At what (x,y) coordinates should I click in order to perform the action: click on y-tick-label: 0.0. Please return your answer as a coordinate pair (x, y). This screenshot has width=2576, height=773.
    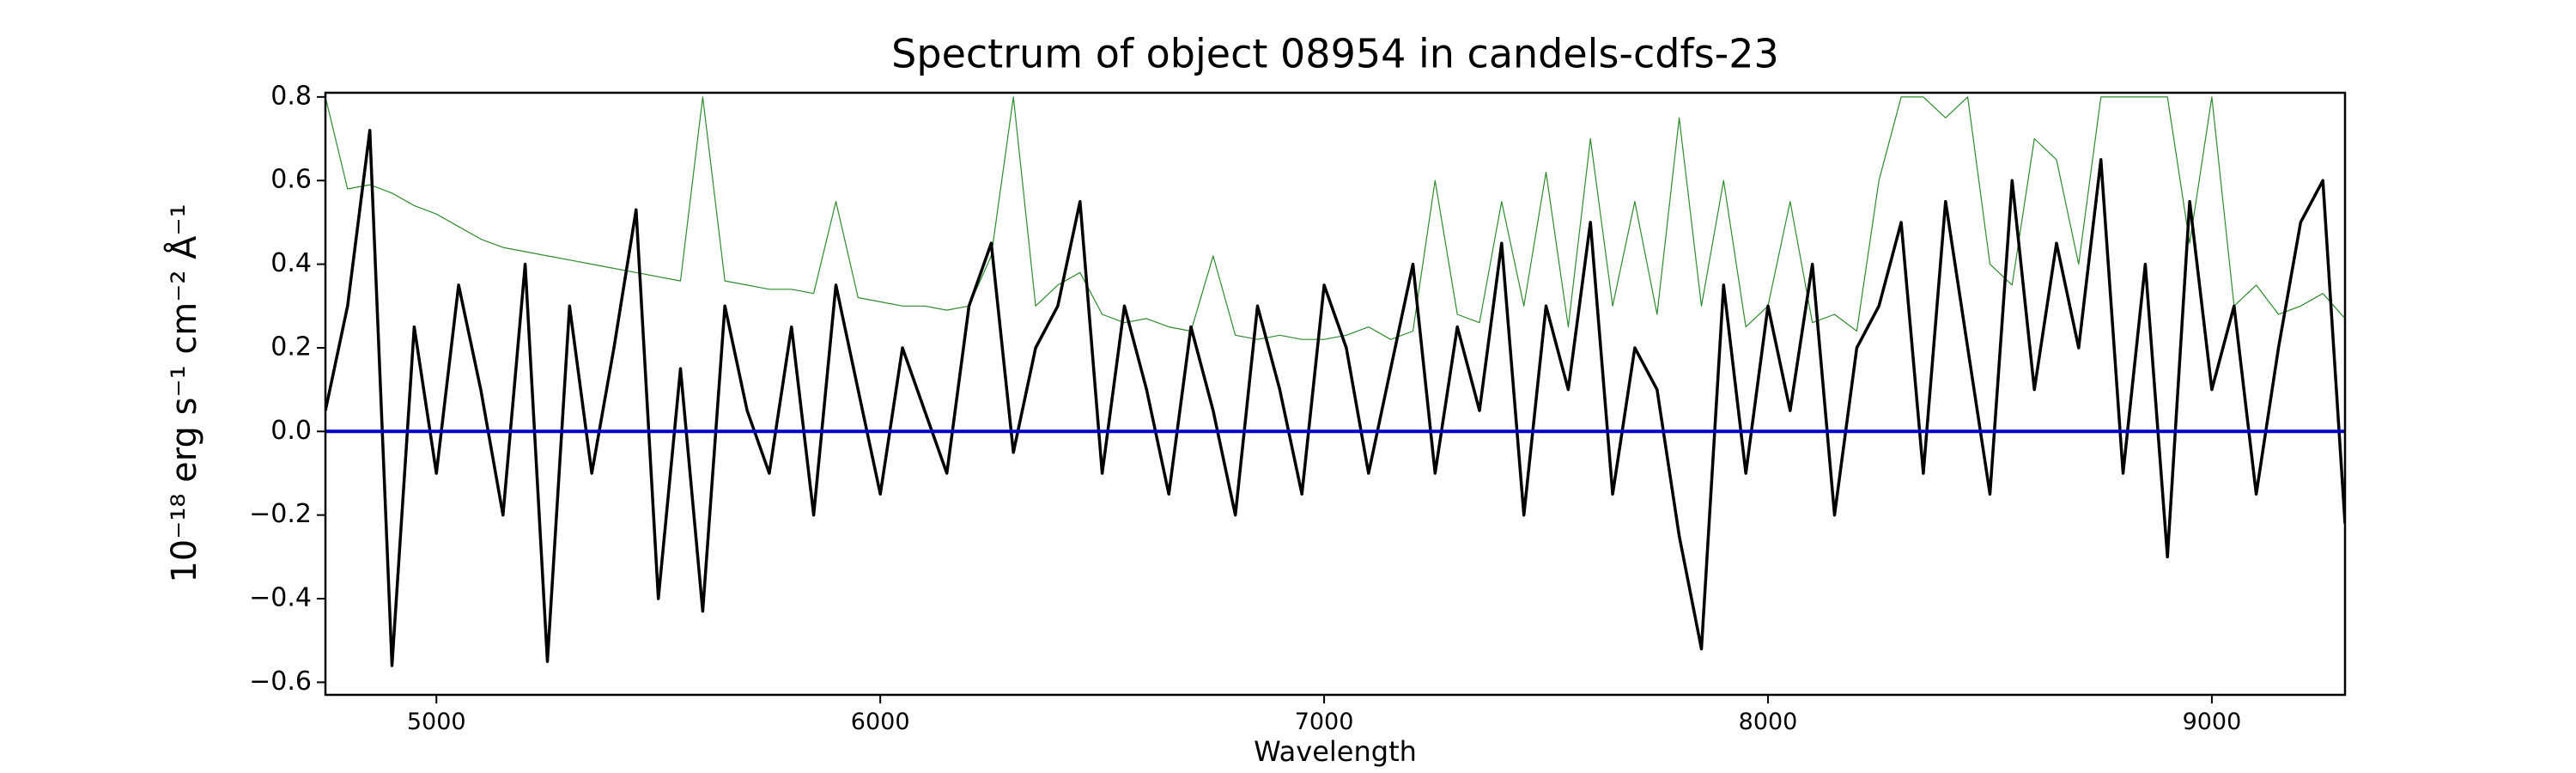
    Looking at the image, I should click on (291, 431).